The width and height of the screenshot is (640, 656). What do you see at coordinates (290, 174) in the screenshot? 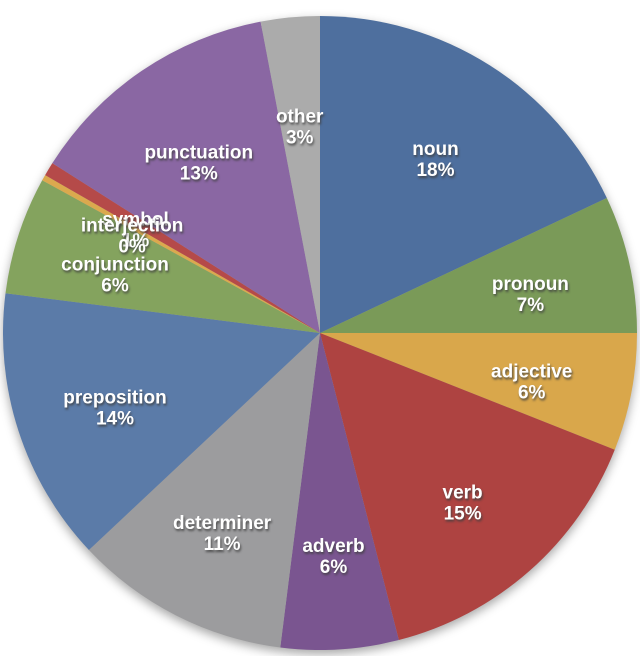
I see `pie-slice-other` at bounding box center [290, 174].